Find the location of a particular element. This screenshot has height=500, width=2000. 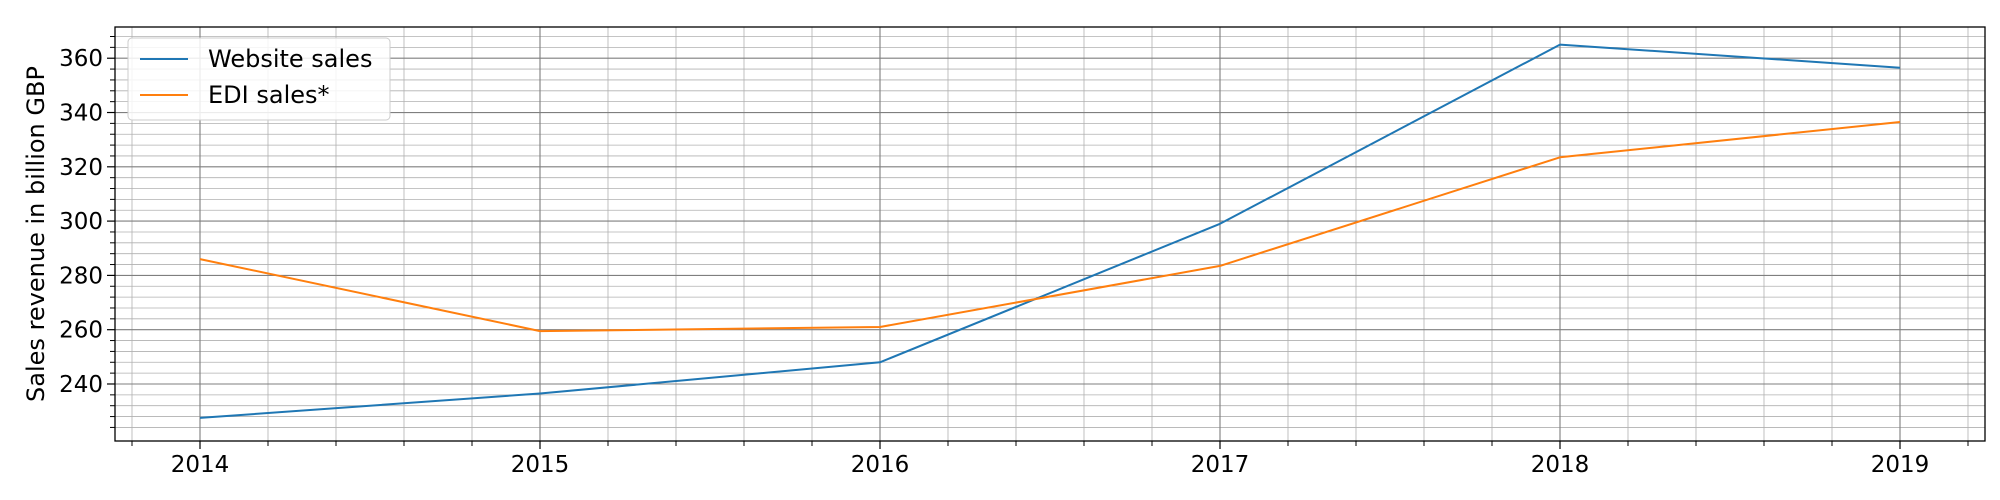

legend-label: Website sales is located at coordinates (290, 59).